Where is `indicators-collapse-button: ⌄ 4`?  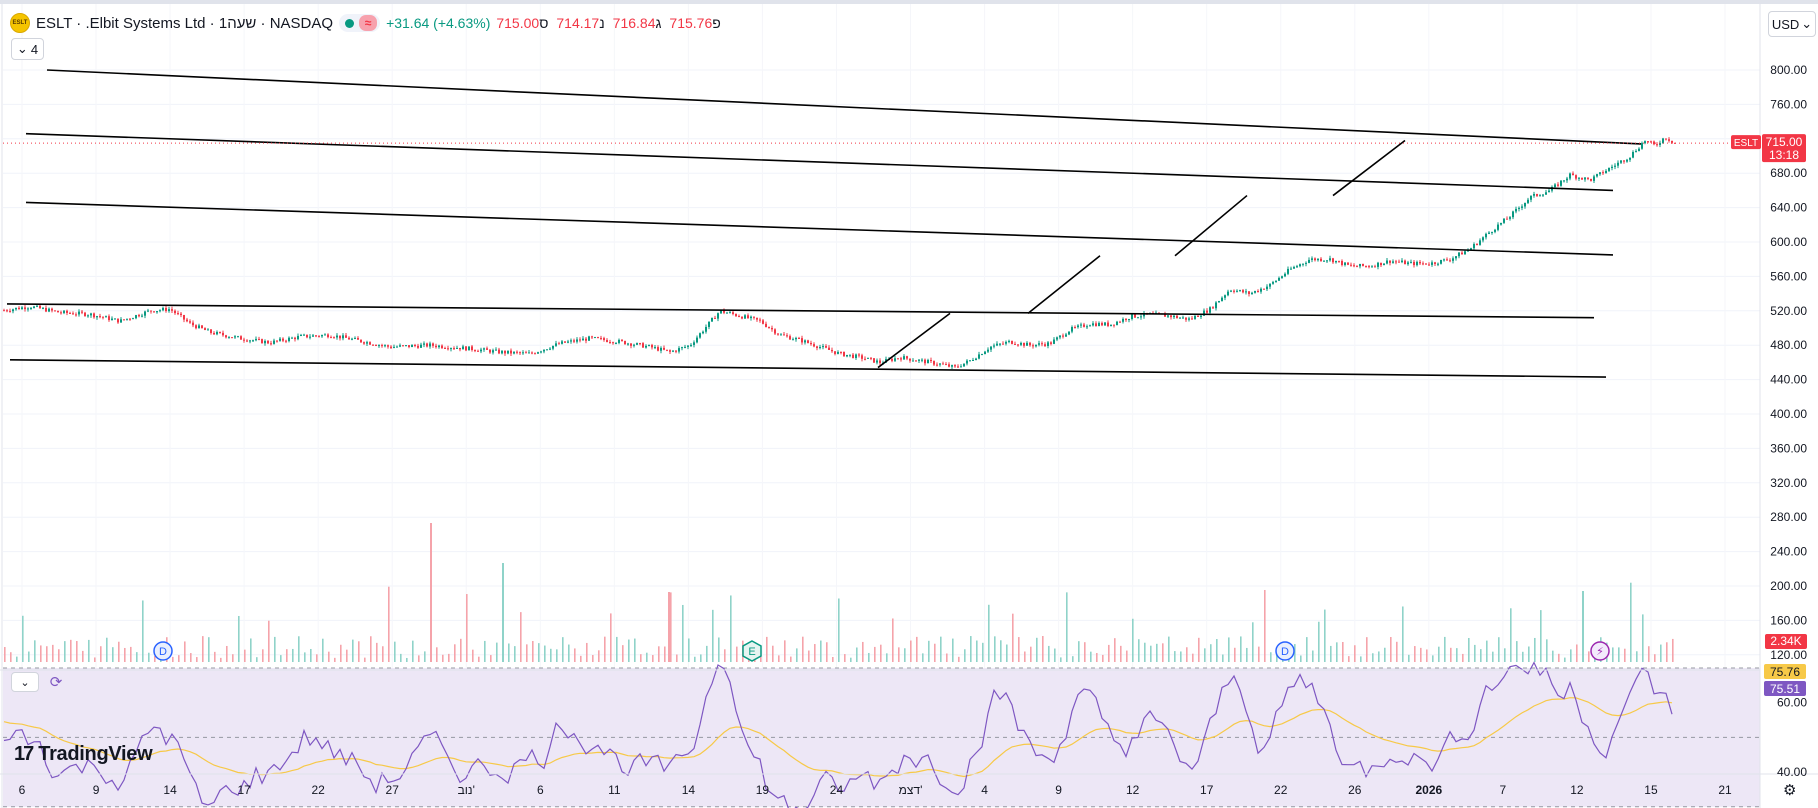 indicators-collapse-button: ⌄ 4 is located at coordinates (27, 49).